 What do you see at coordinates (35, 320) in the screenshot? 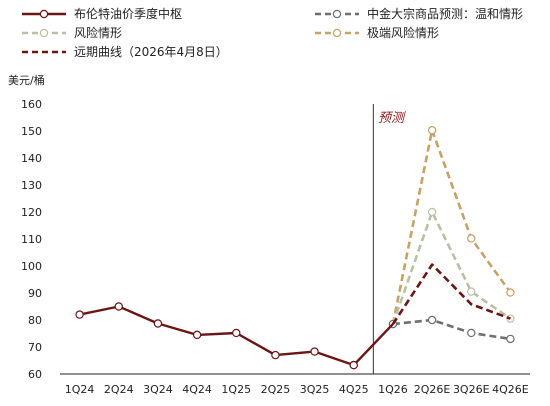
I see `y-tick-label: 80` at bounding box center [35, 320].